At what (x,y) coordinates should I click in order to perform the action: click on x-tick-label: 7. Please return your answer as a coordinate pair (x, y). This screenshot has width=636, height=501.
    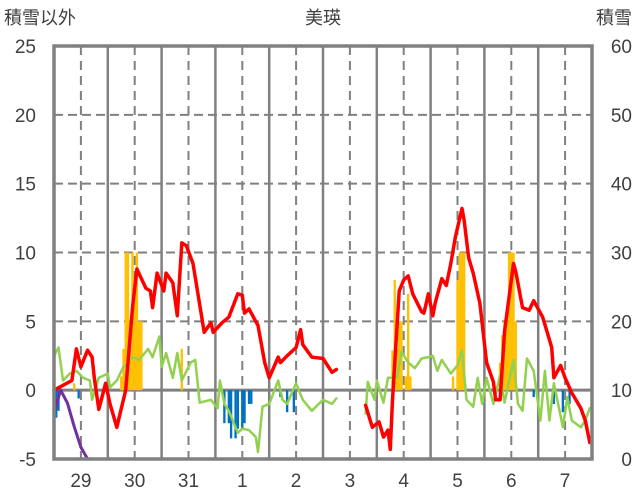
    Looking at the image, I should click on (565, 481).